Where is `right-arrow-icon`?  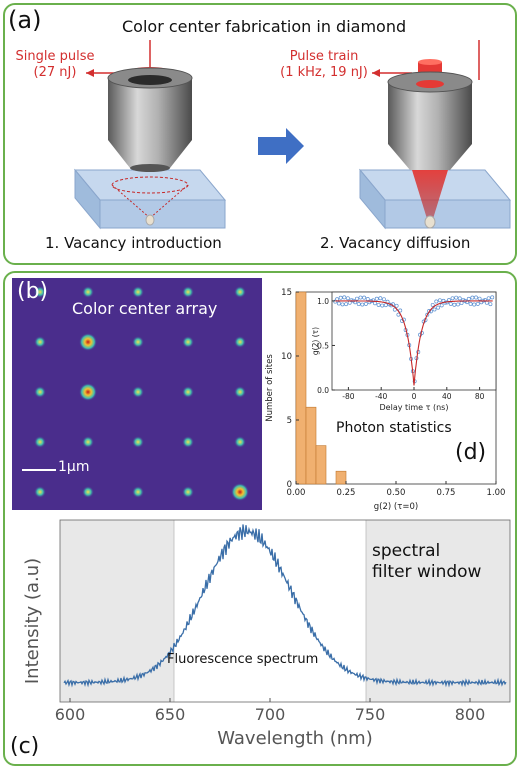
right-arrow-icon is located at coordinates (281, 146).